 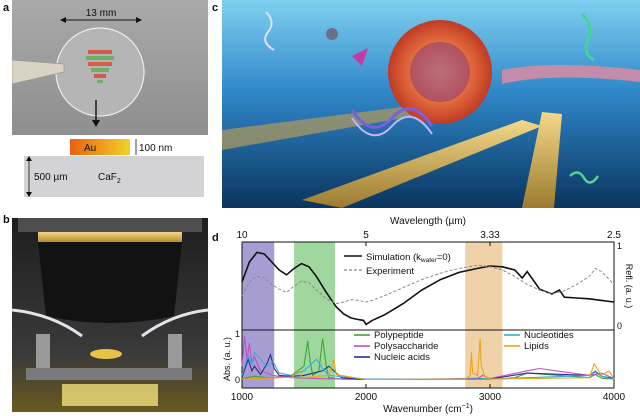 I want to click on pink-rail, so click(x=571, y=74).